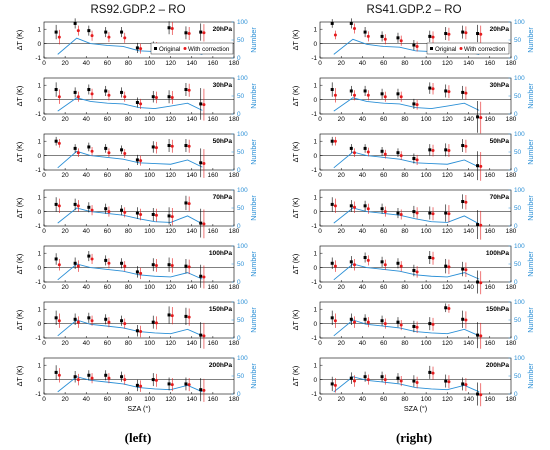 Image resolution: width=550 pixels, height=450 pixels. What do you see at coordinates (19, 376) in the screenshot?
I see `y-axis-label: ΔT (K)` at bounding box center [19, 376].